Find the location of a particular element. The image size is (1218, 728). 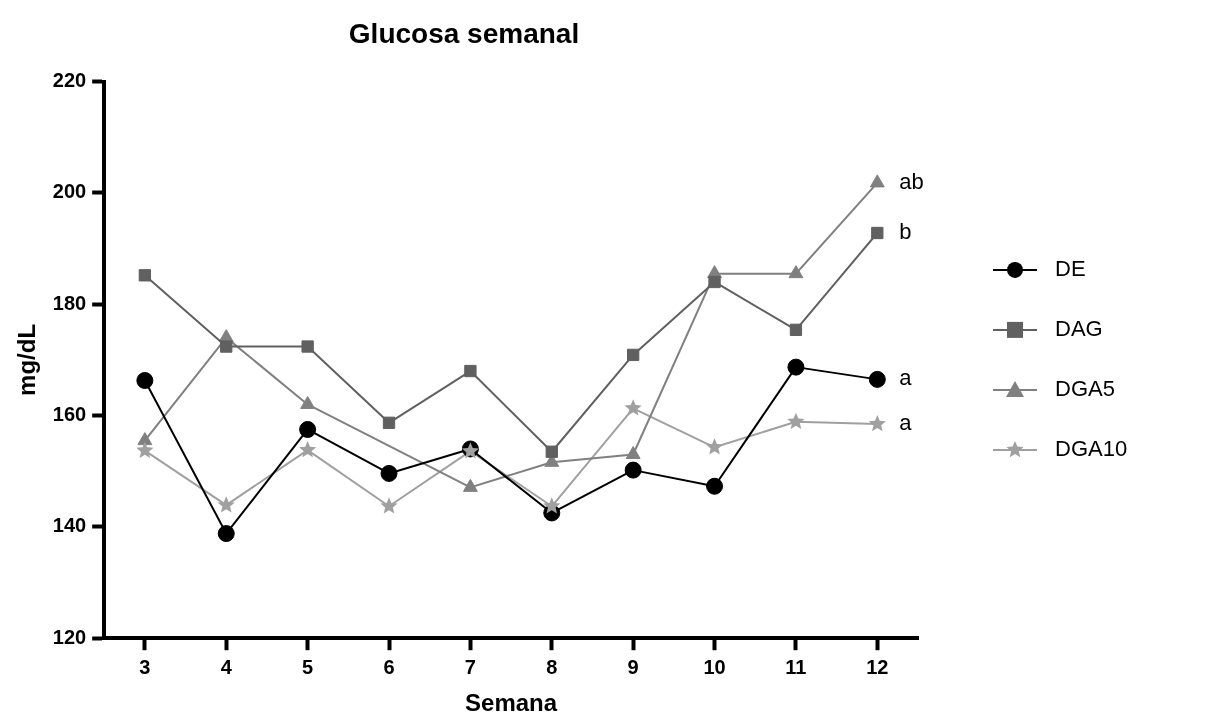

x-tick-label: 11 is located at coordinates (796, 666).